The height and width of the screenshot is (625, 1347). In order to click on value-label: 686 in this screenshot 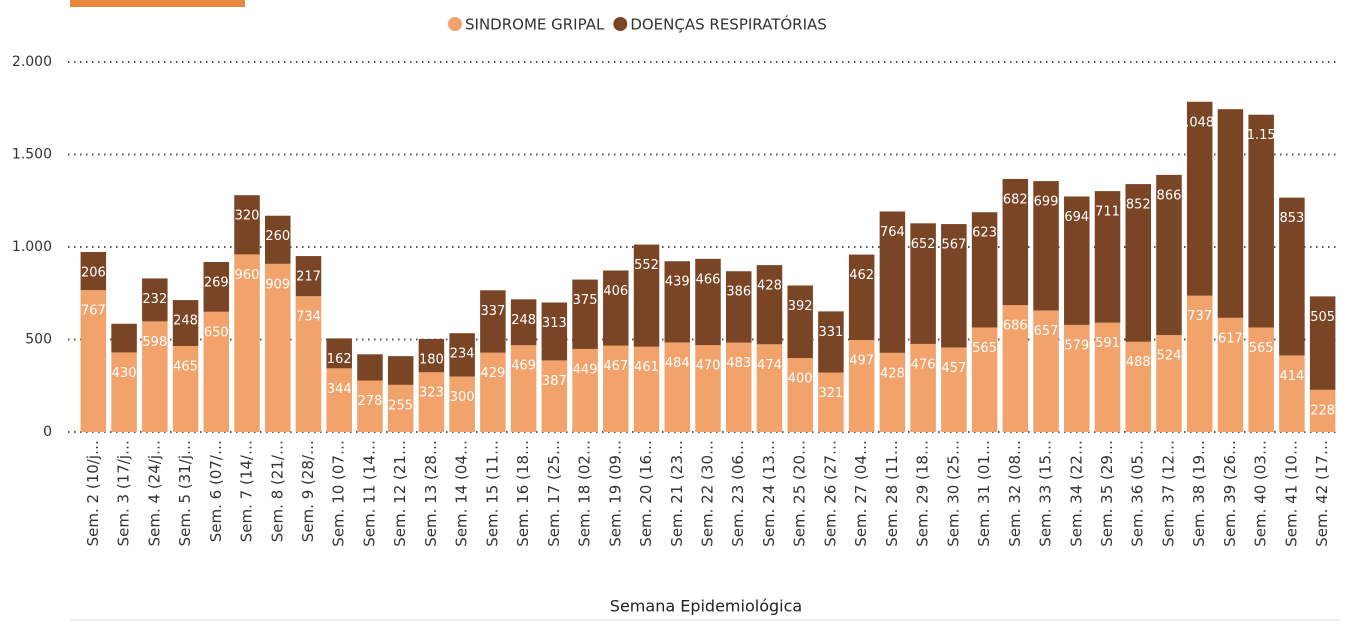, I will do `click(1015, 326)`.